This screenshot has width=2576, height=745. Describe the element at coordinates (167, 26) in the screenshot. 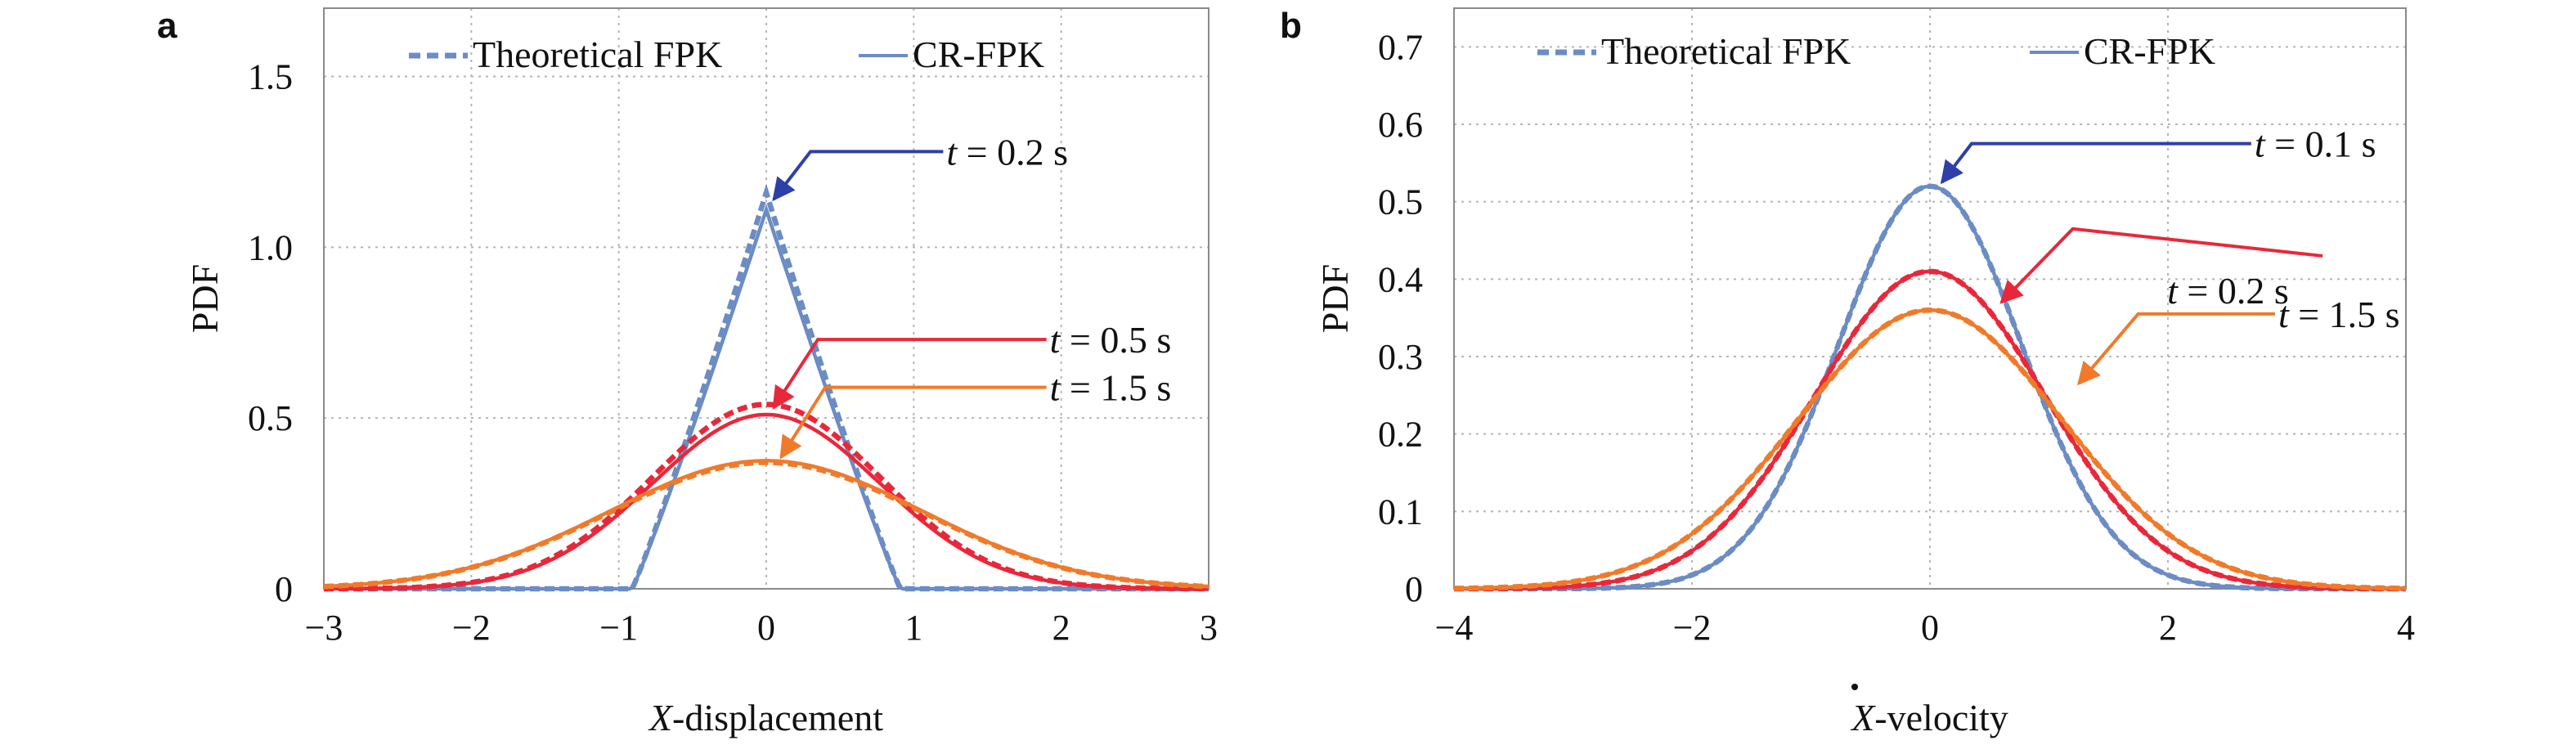

I see `panel-label: a` at that location.